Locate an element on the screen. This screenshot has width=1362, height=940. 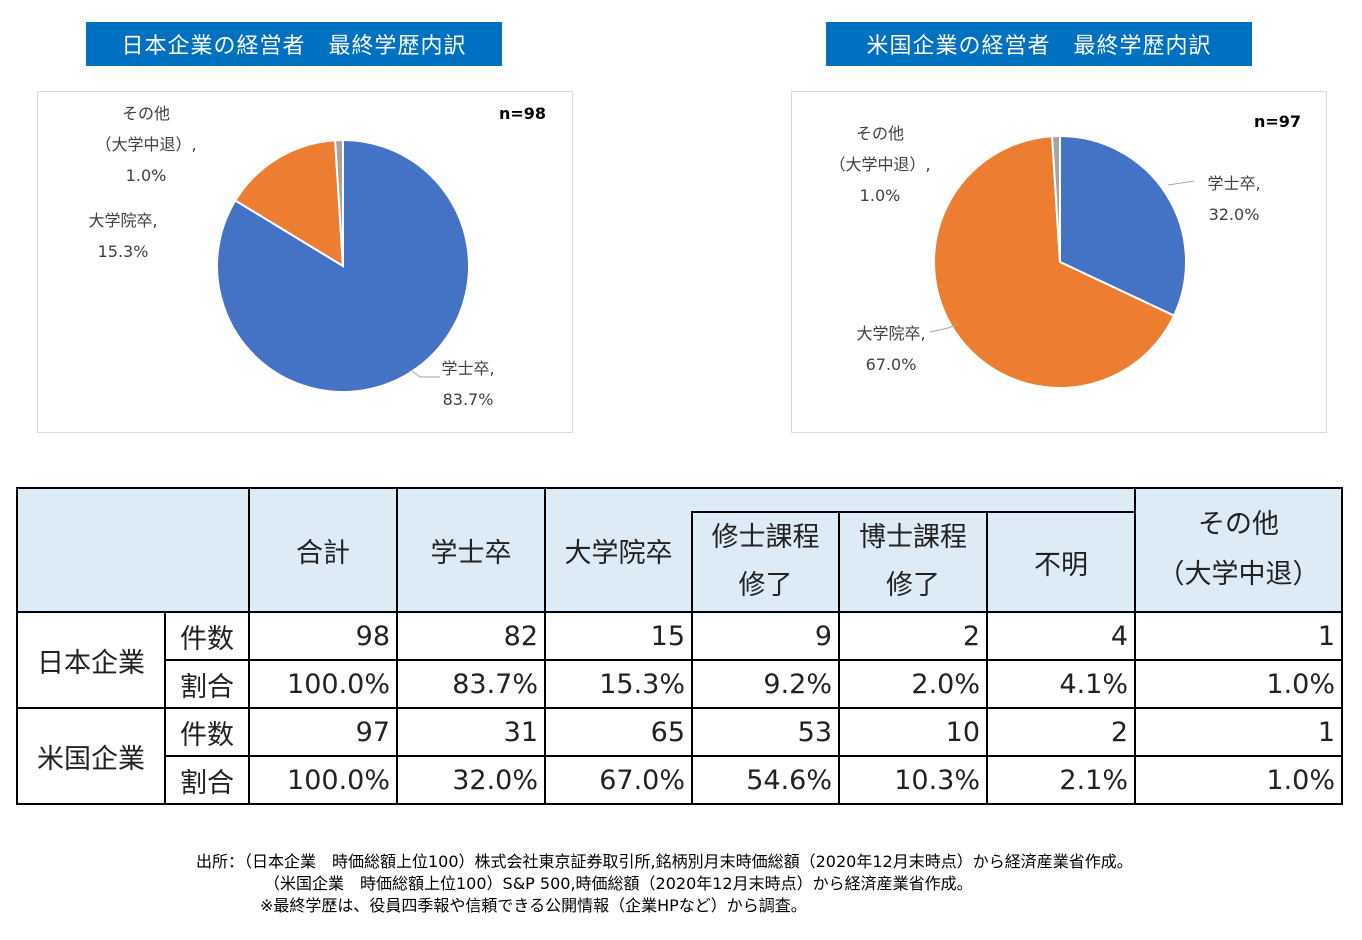
japan-label-other: その他 （大学中退）, 1.0% is located at coordinates (146, 144).